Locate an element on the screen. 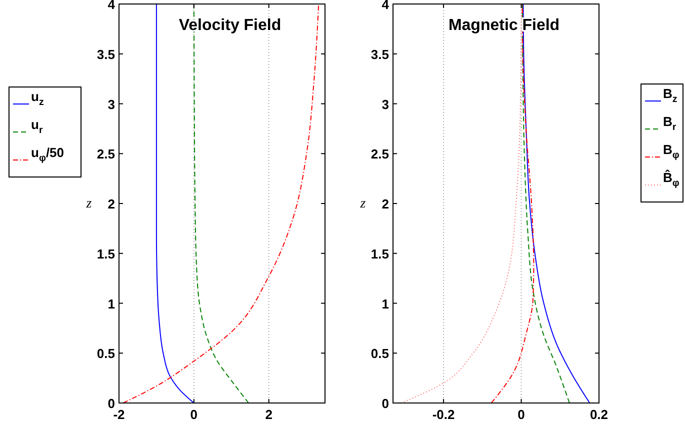 This screenshot has height=432, width=685. legend-label: B$_{r}$ is located at coordinates (669, 123).